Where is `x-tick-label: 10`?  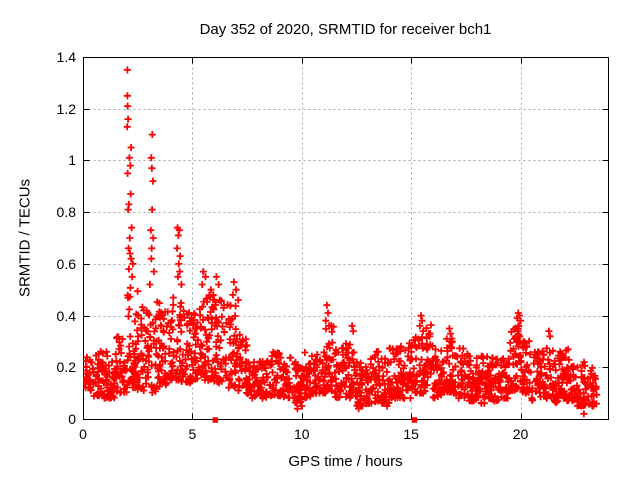 x-tick-label: 10 is located at coordinates (301, 434).